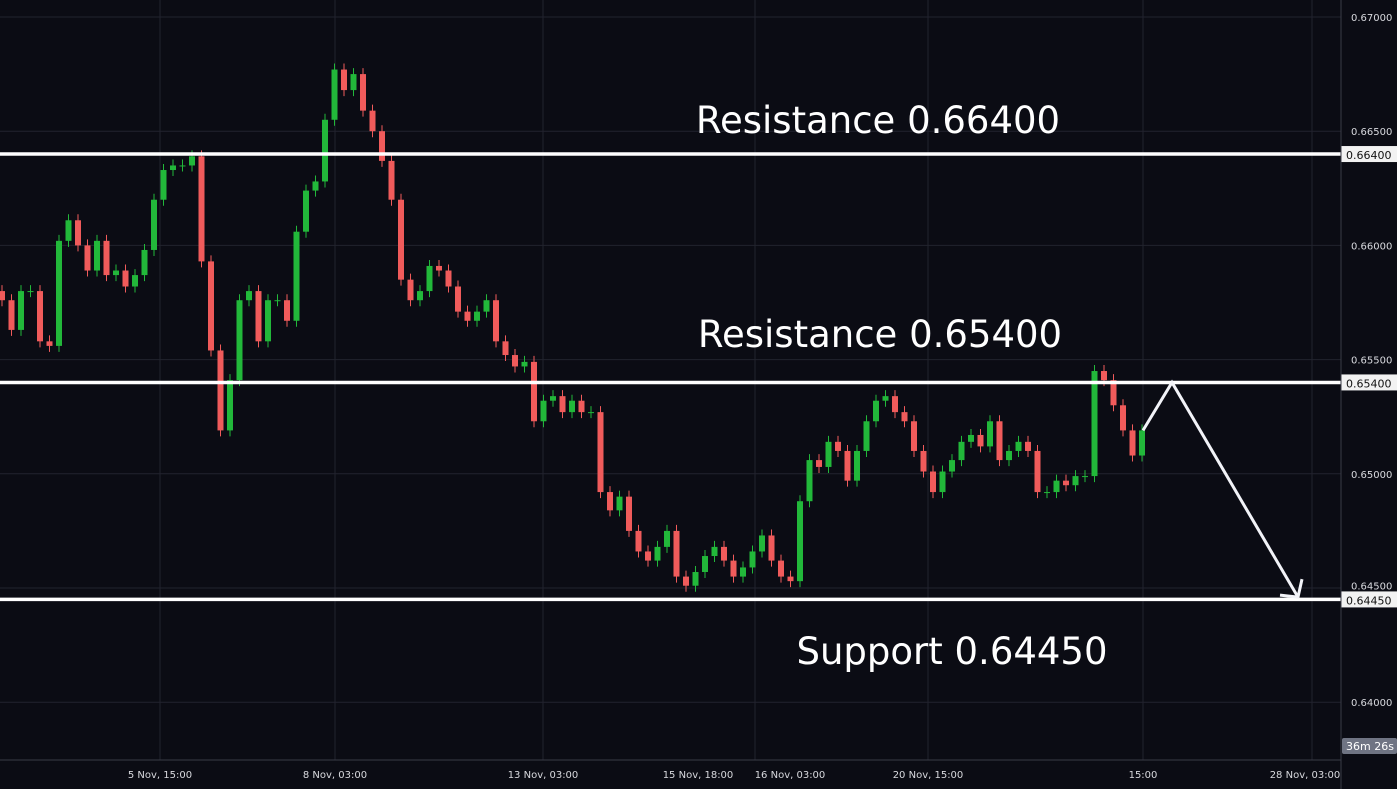  I want to click on time-tick-label: 28 Nov, 03:00, so click(1305, 775).